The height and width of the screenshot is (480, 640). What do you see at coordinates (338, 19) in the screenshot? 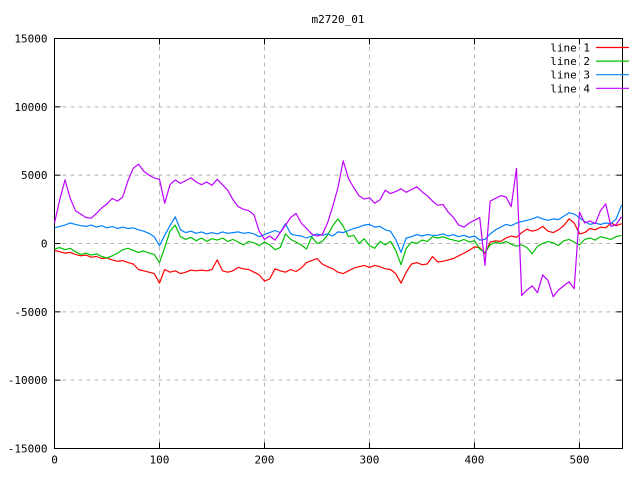
I see `chart-title: m2720_01` at bounding box center [338, 19].